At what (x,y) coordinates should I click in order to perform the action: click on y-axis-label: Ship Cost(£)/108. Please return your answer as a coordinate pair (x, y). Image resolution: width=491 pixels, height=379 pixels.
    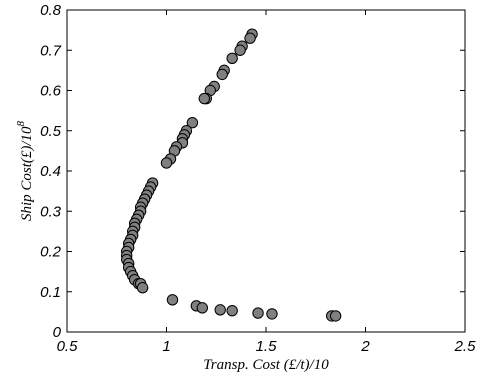
    Looking at the image, I should click on (25, 170).